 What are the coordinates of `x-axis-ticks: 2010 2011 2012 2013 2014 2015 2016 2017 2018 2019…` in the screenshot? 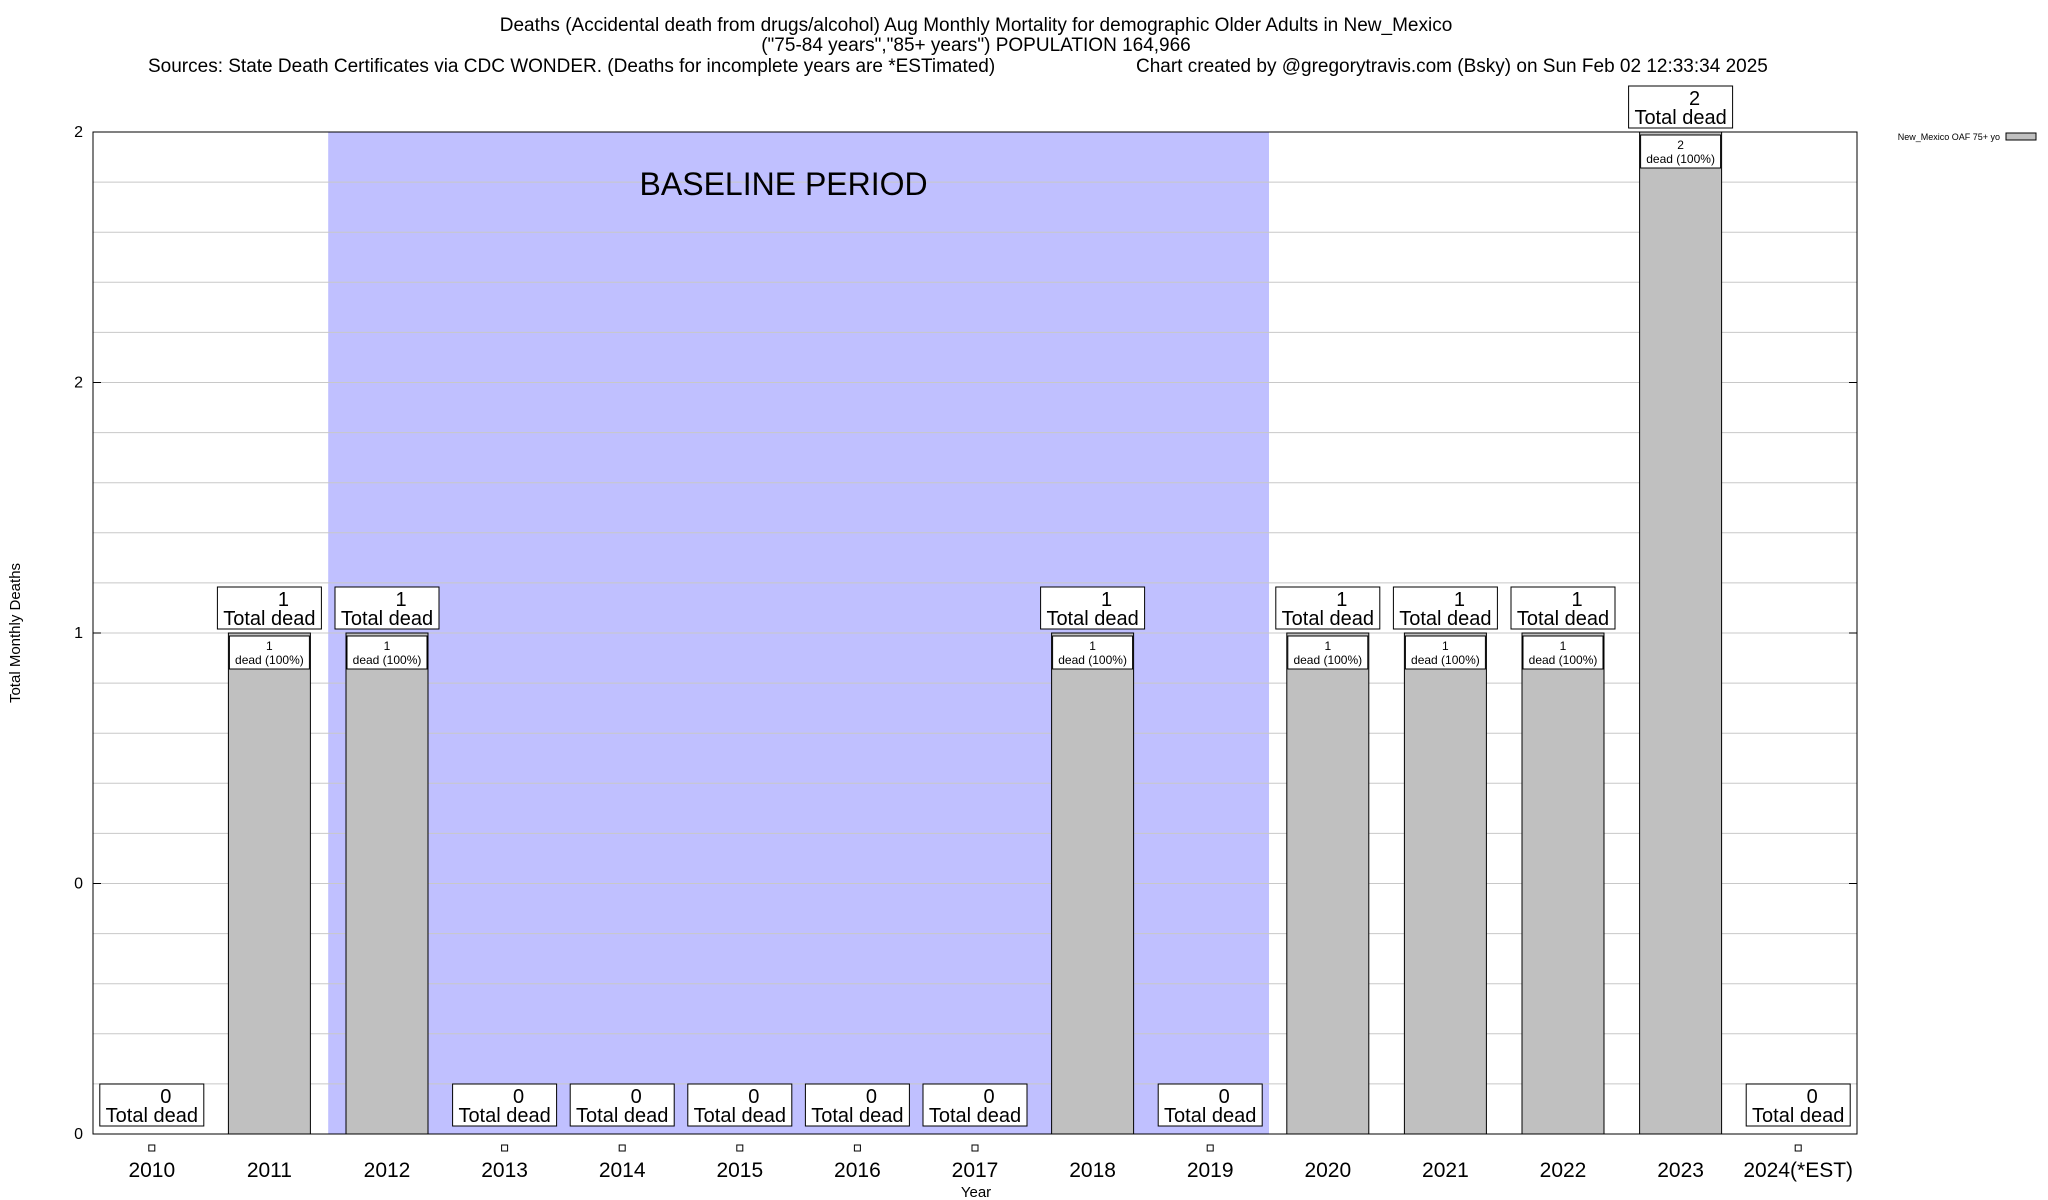 It's located at (990, 1163).